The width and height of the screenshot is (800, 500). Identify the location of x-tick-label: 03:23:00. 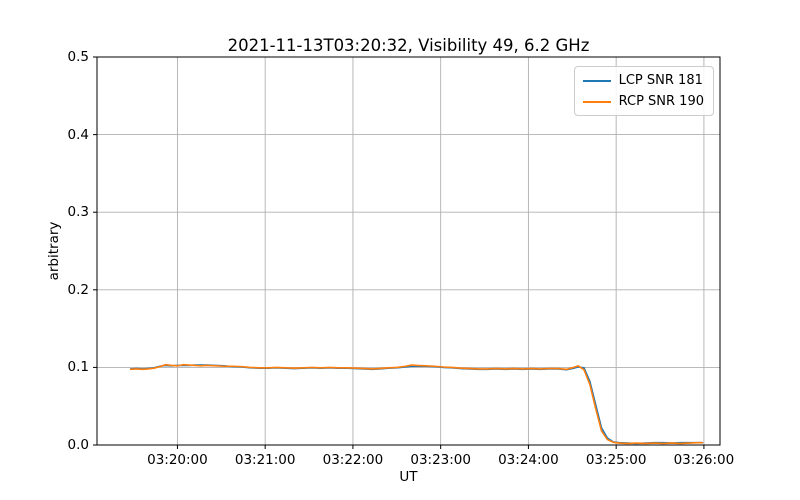
(440, 460).